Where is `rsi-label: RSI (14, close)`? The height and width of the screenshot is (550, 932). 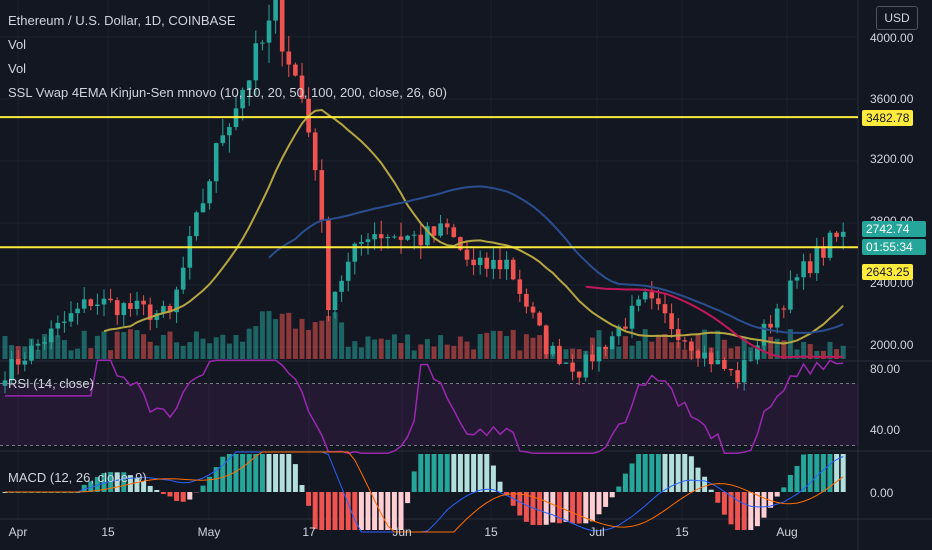 rsi-label: RSI (14, close) is located at coordinates (51, 383).